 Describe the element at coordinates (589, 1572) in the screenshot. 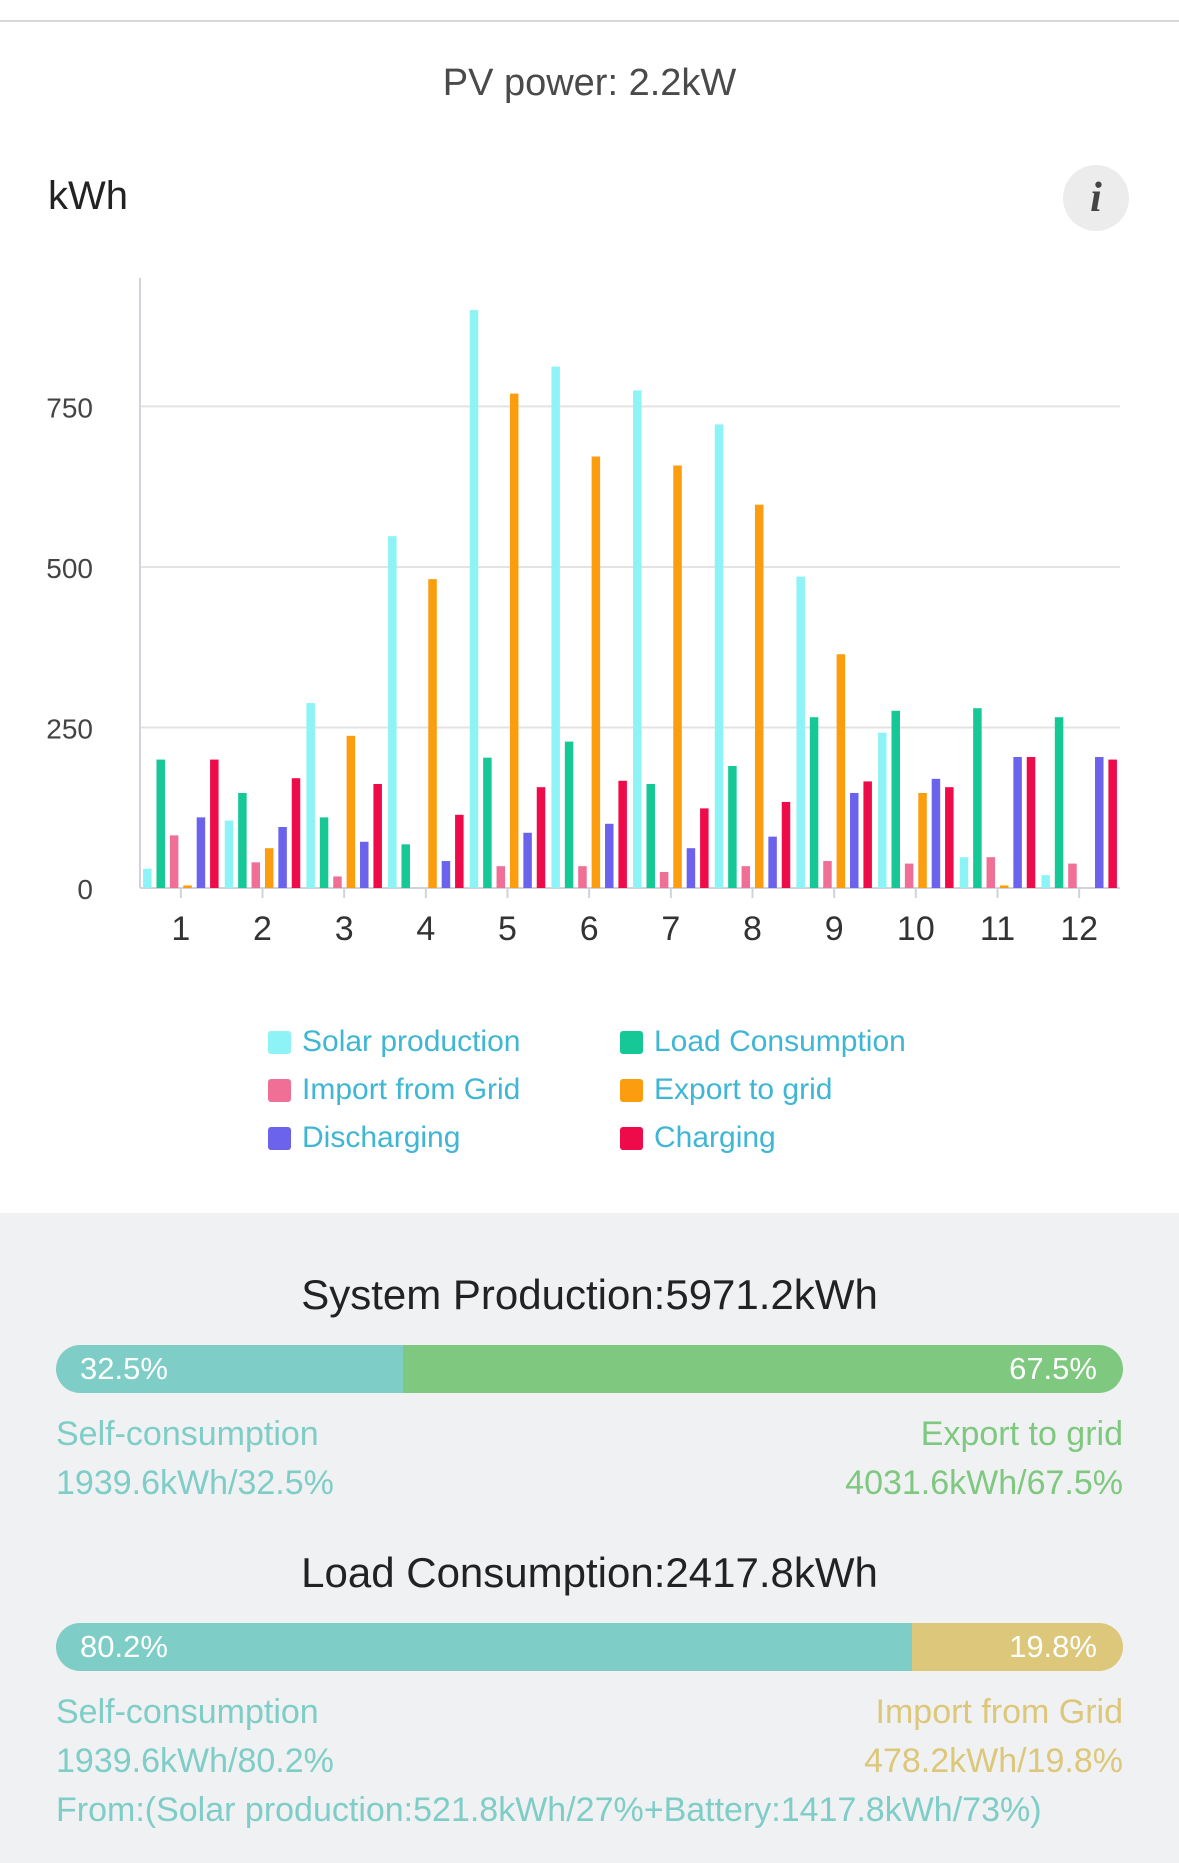

I see `load-consumption-title: Load Consumption:2417.8kWh` at that location.